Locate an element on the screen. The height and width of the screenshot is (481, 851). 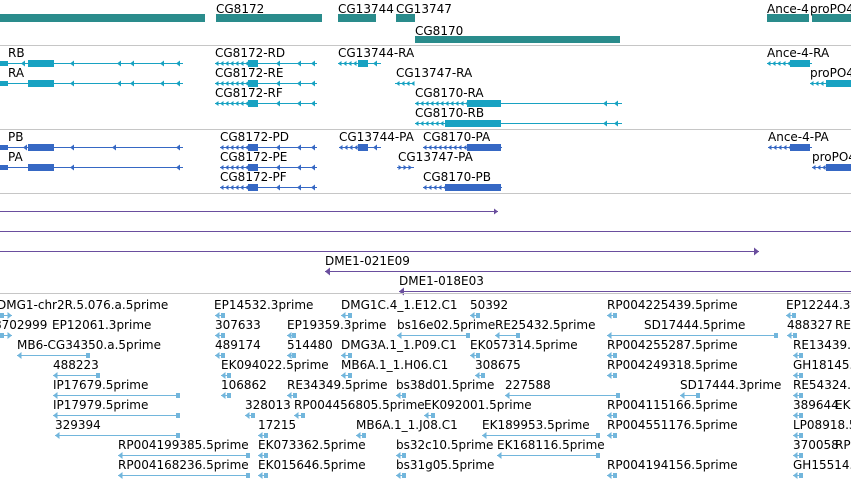
est-label: 307633 is located at coordinates (238, 325).